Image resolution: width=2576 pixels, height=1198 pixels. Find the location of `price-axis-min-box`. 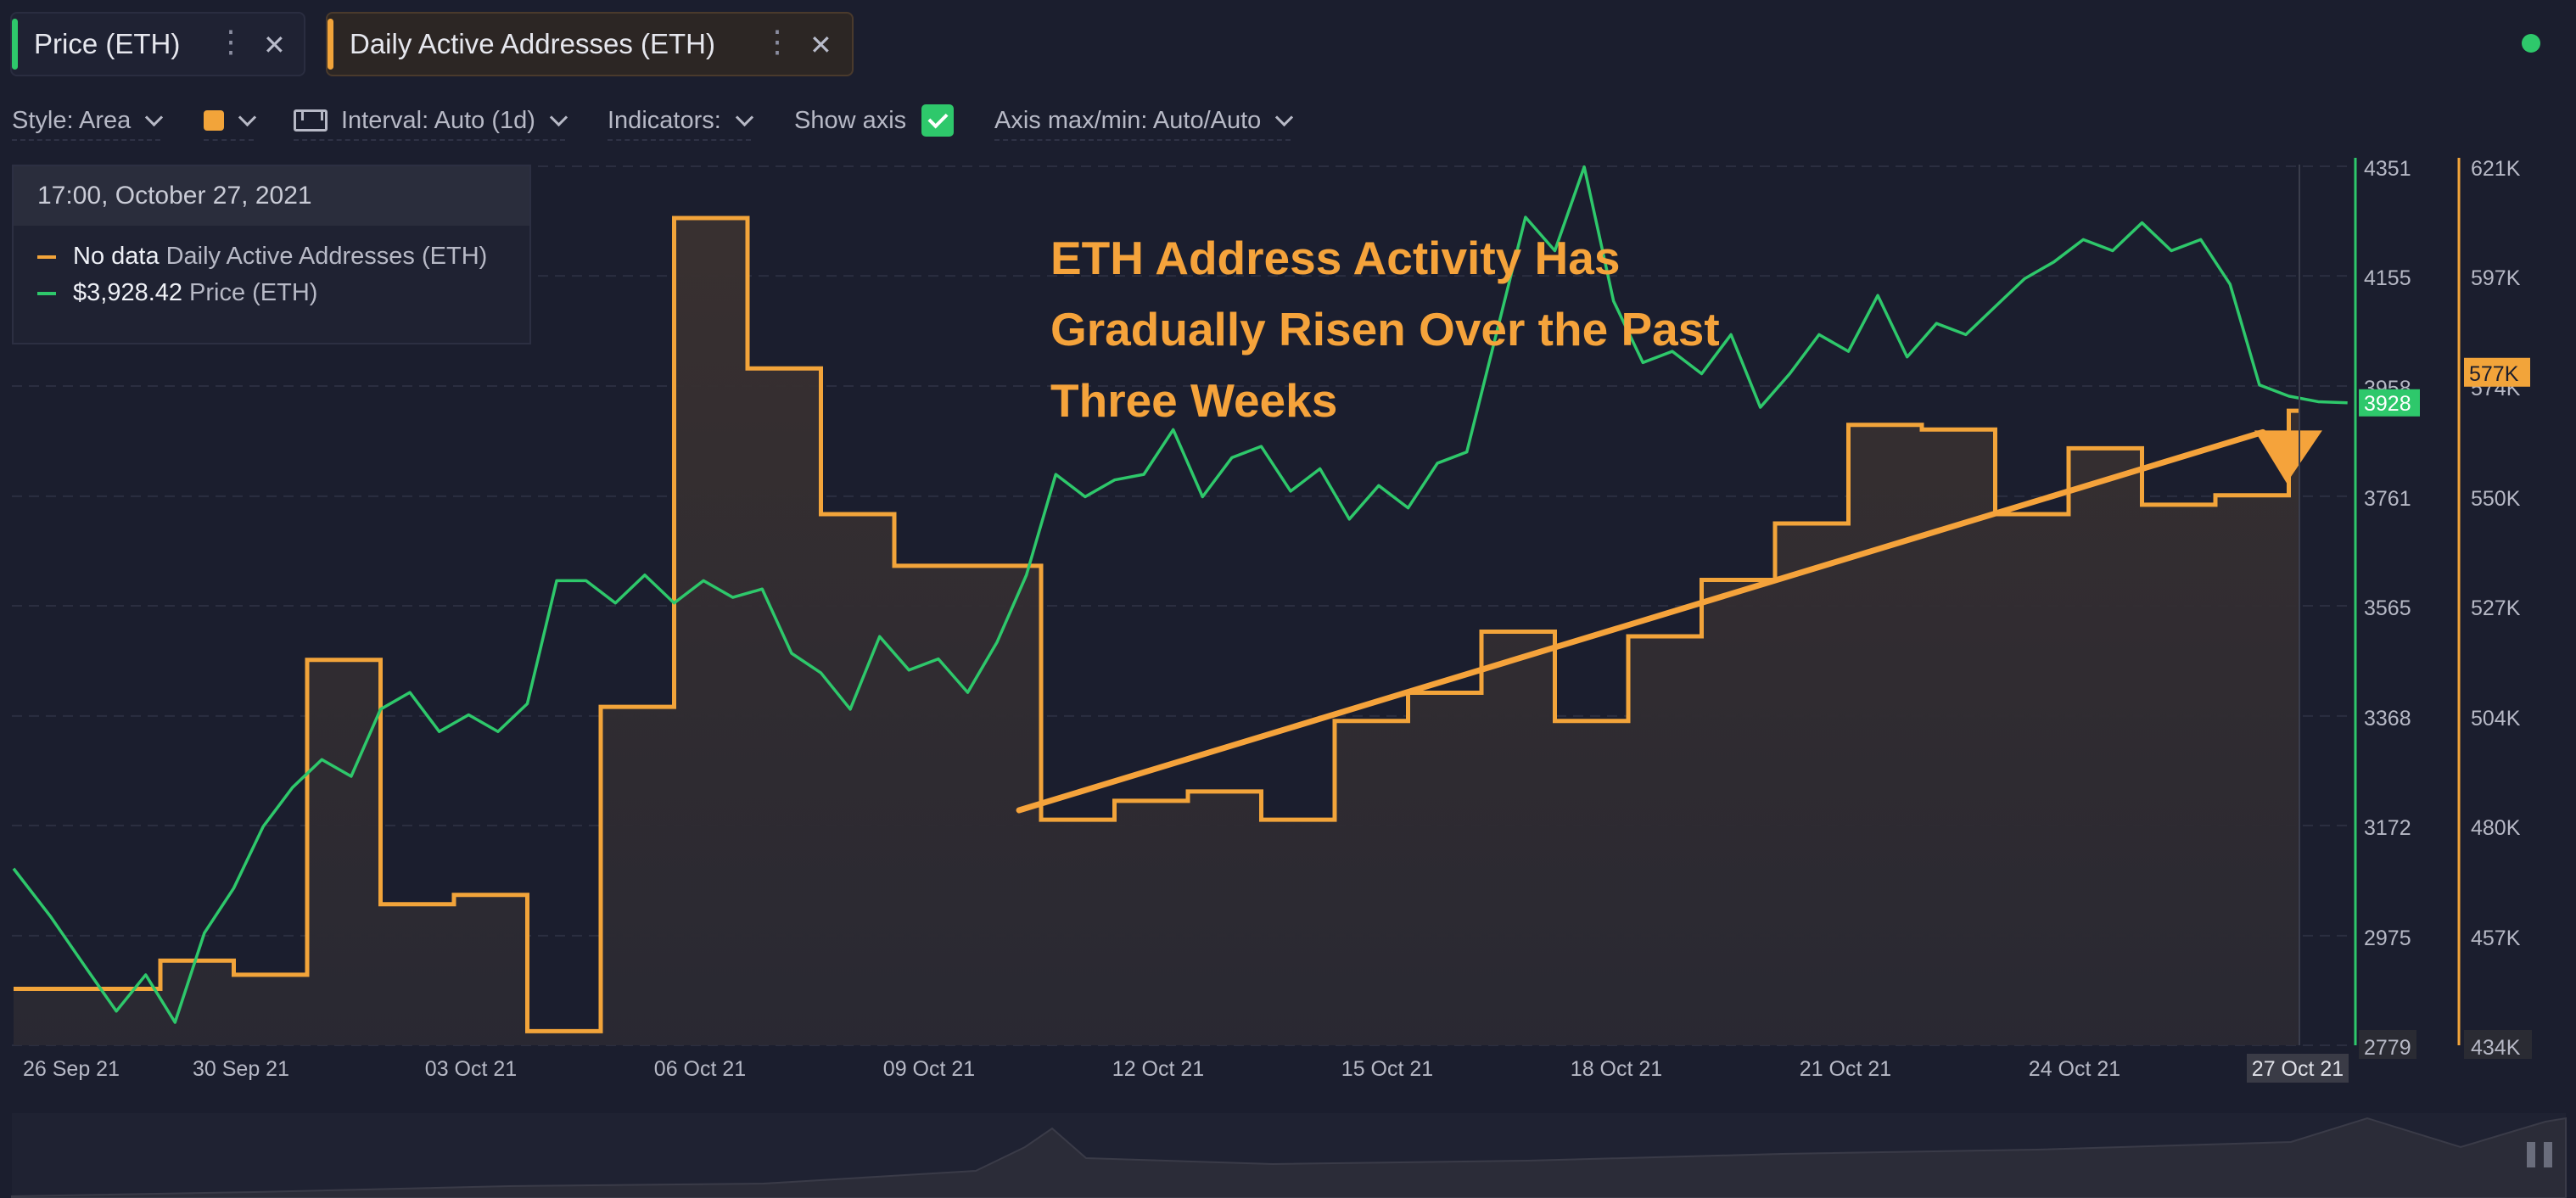

price-axis-min-box is located at coordinates (2387, 1044).